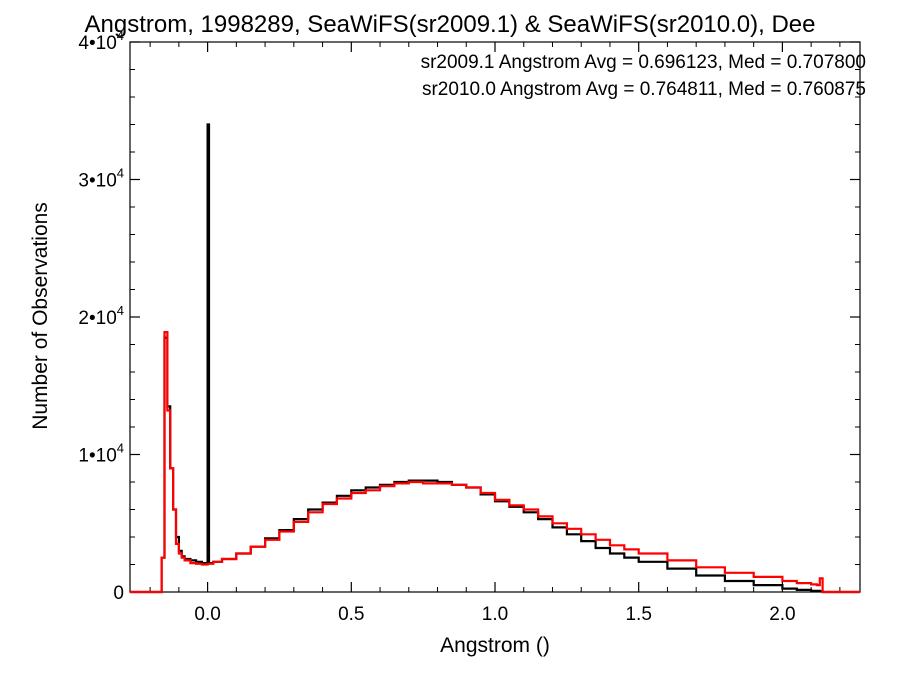 This screenshot has height=675, width=900. I want to click on x-tick-label: 2.0, so click(782, 614).